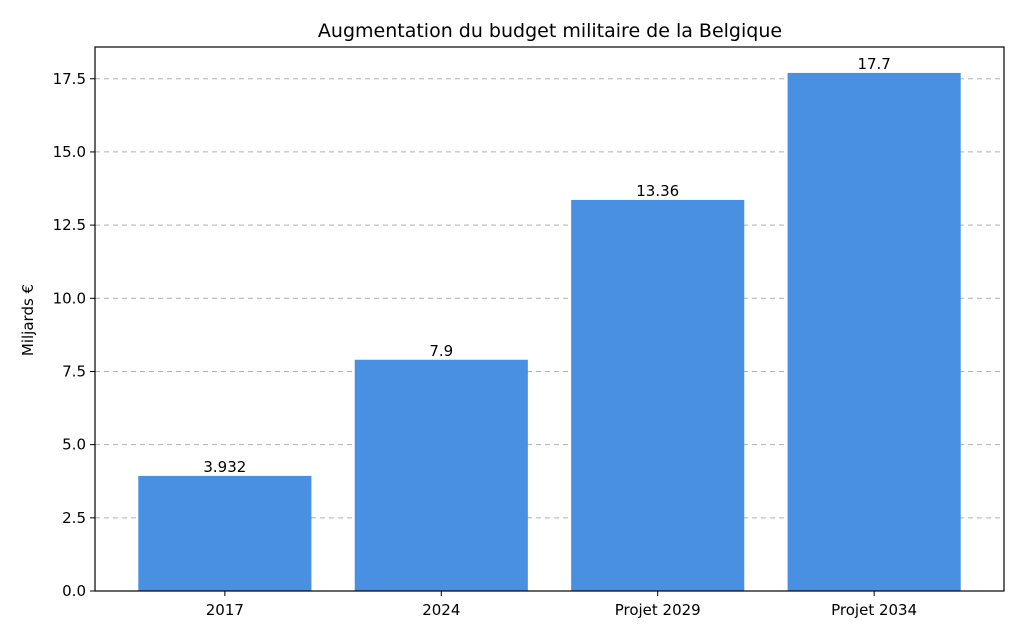 This screenshot has height=640, width=1024. What do you see at coordinates (874, 610) in the screenshot?
I see `x-tick-label: Projet 2034` at bounding box center [874, 610].